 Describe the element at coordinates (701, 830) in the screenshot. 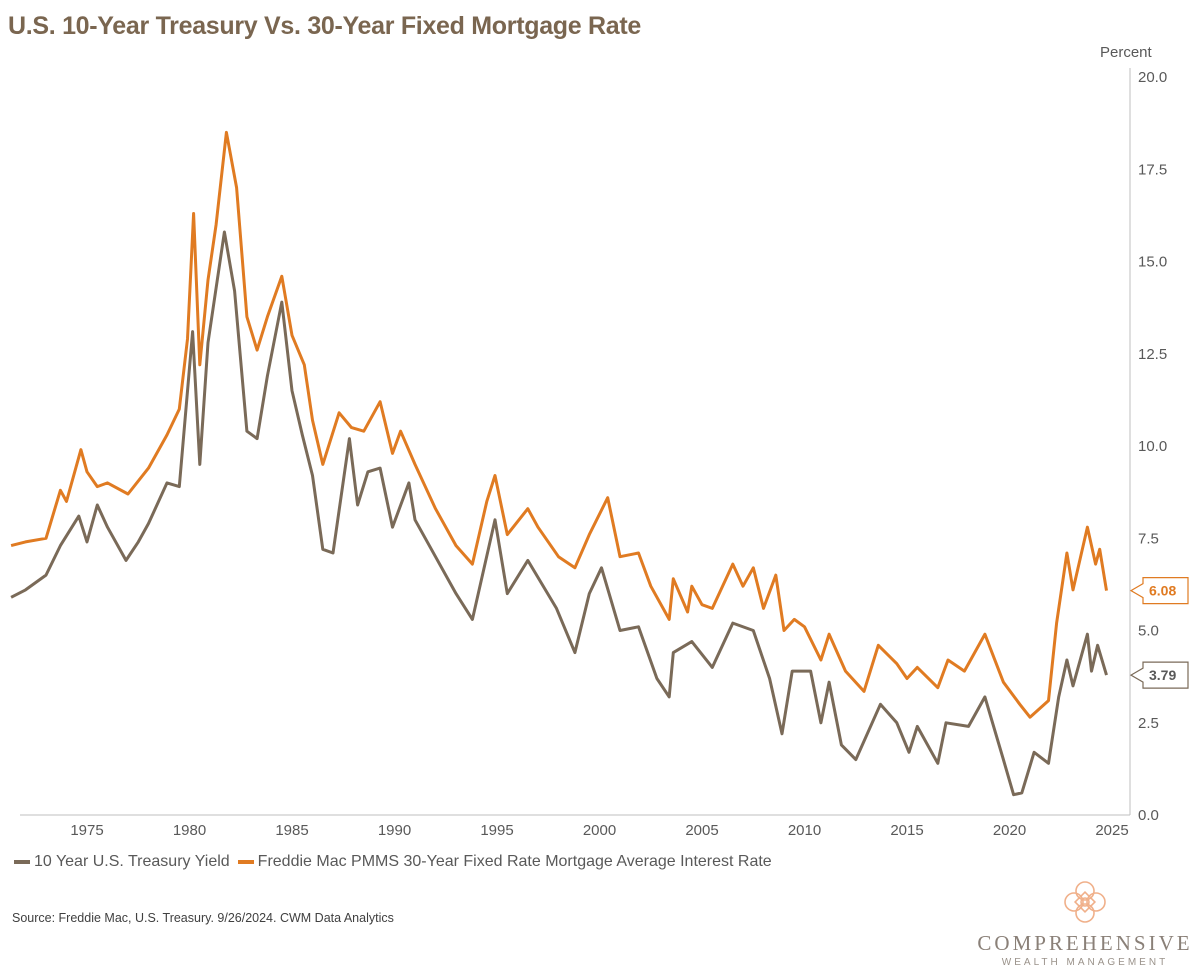

I see `x-tick-label: 2005` at that location.